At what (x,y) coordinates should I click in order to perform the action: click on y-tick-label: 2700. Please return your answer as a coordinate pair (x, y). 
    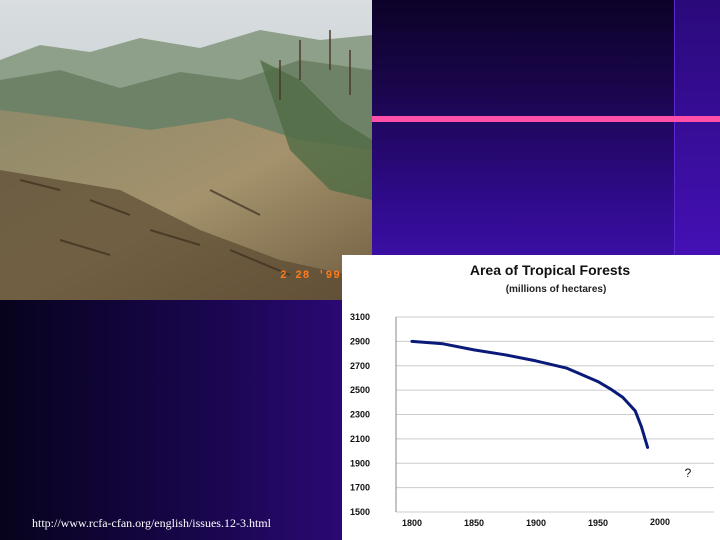
    Looking at the image, I should click on (360, 366).